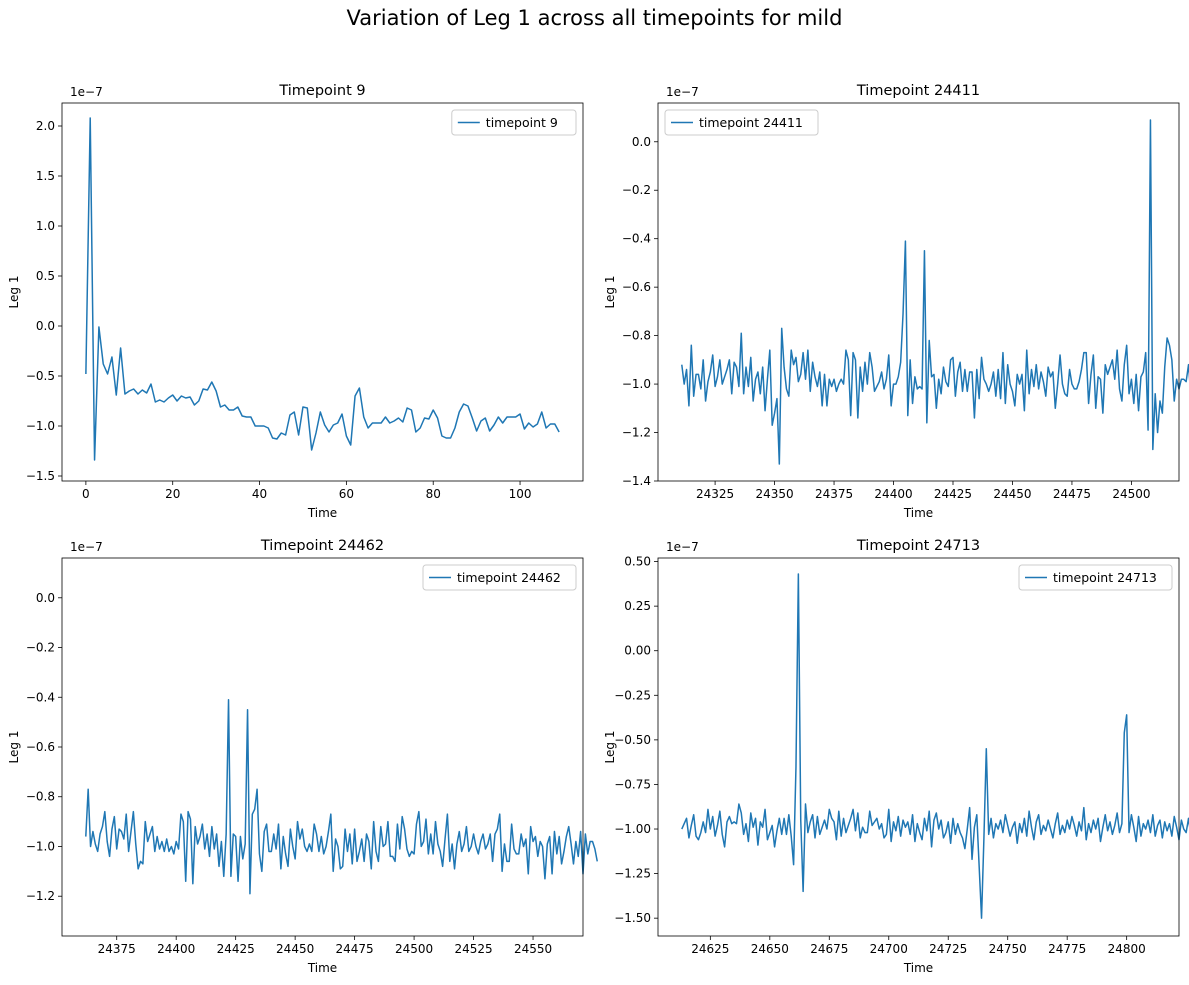  What do you see at coordinates (1127, 949) in the screenshot?
I see `x-tick-label: 24800` at bounding box center [1127, 949].